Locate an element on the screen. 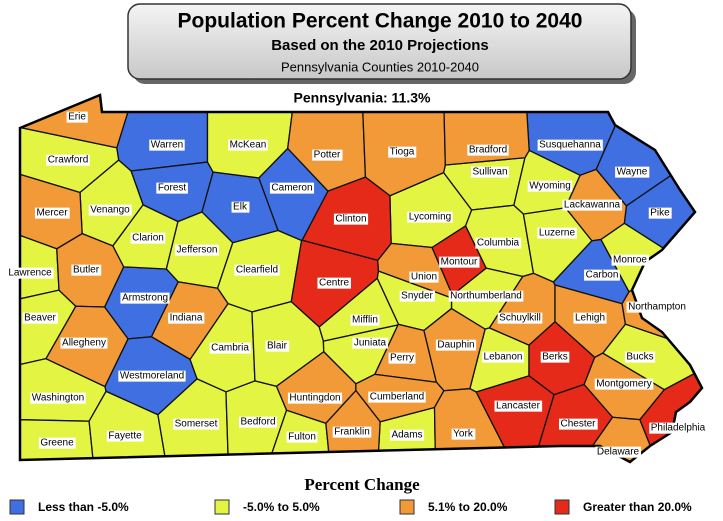  county-label: Columbia is located at coordinates (498, 243).